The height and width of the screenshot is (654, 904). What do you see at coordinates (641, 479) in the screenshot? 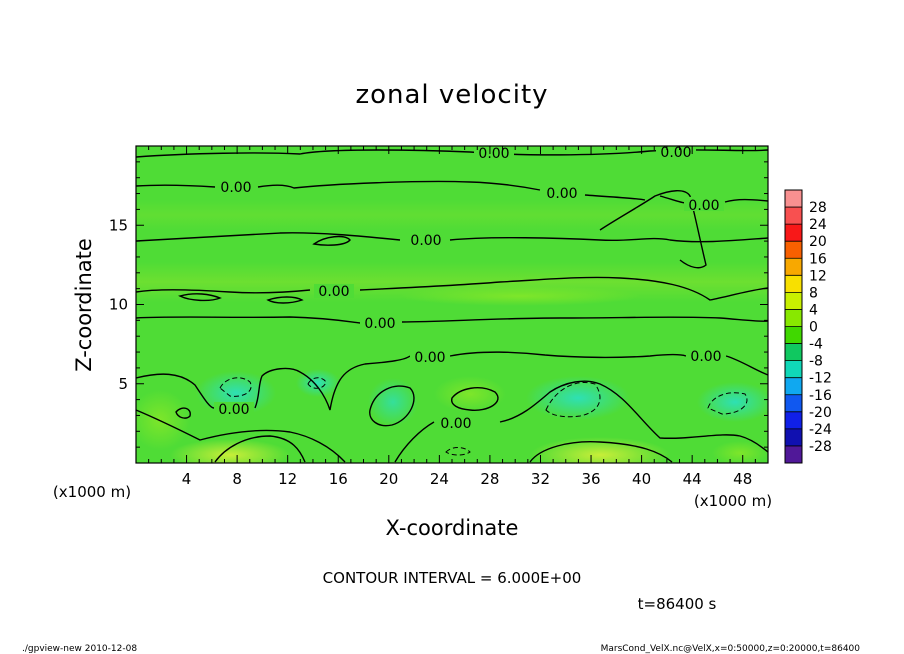
I see `x-tick-label: 40` at bounding box center [641, 479].